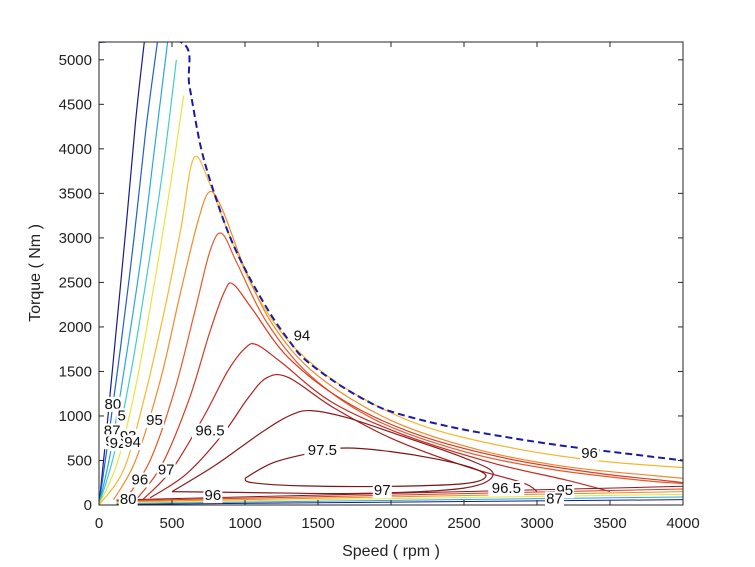 The width and height of the screenshot is (755, 567). What do you see at coordinates (99, 523) in the screenshot?
I see `x-tick-label: 0` at bounding box center [99, 523].